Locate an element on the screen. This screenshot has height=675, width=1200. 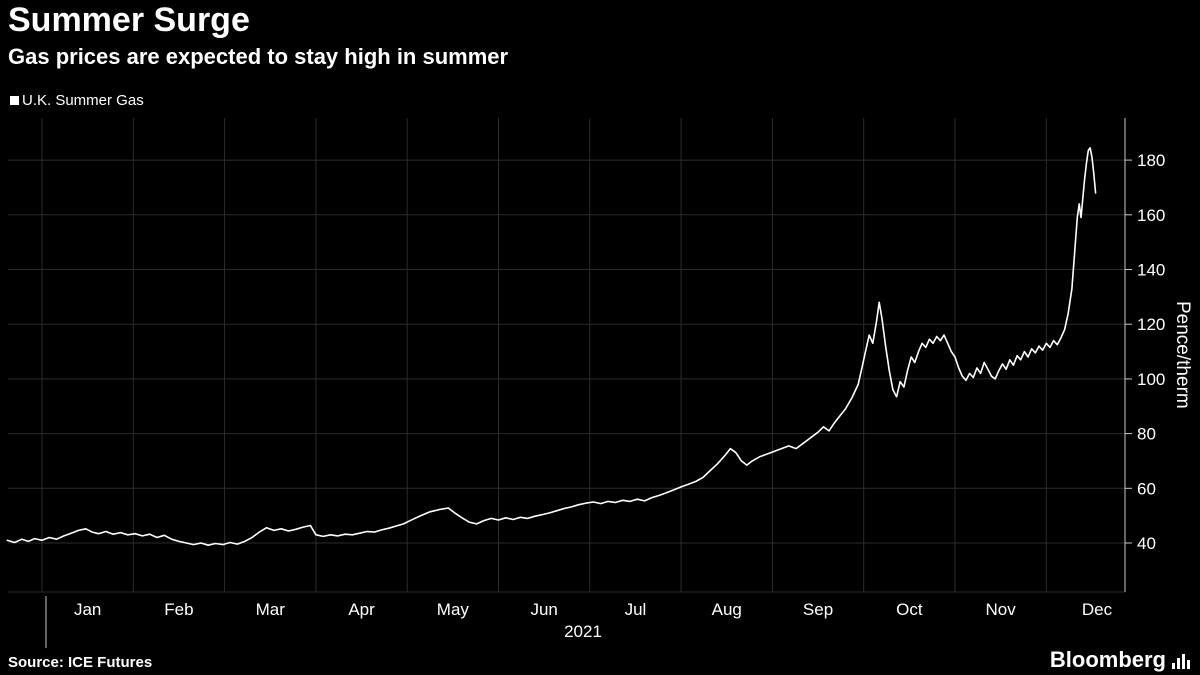
x-tick-label: Jan is located at coordinates (87, 609).